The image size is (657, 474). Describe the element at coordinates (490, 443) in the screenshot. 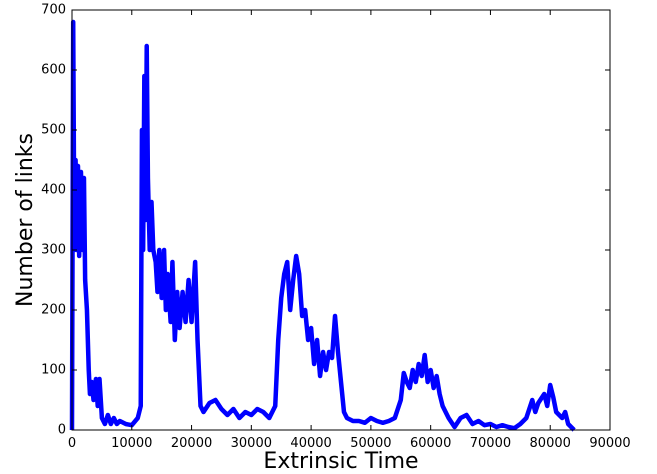

I see `x-tick-label: 70000` at that location.